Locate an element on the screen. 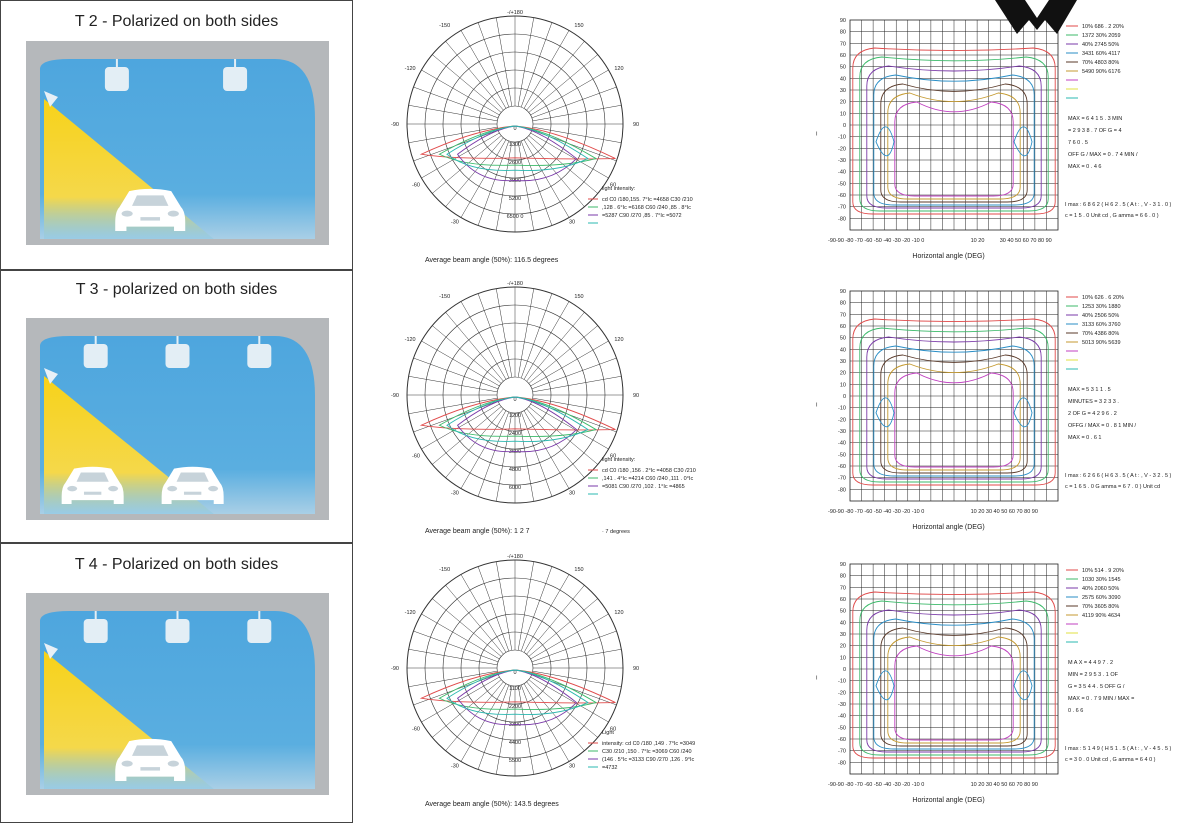 Image resolution: width=1183 pixels, height=823 pixels. y-tick-label: -30 is located at coordinates (842, 705).